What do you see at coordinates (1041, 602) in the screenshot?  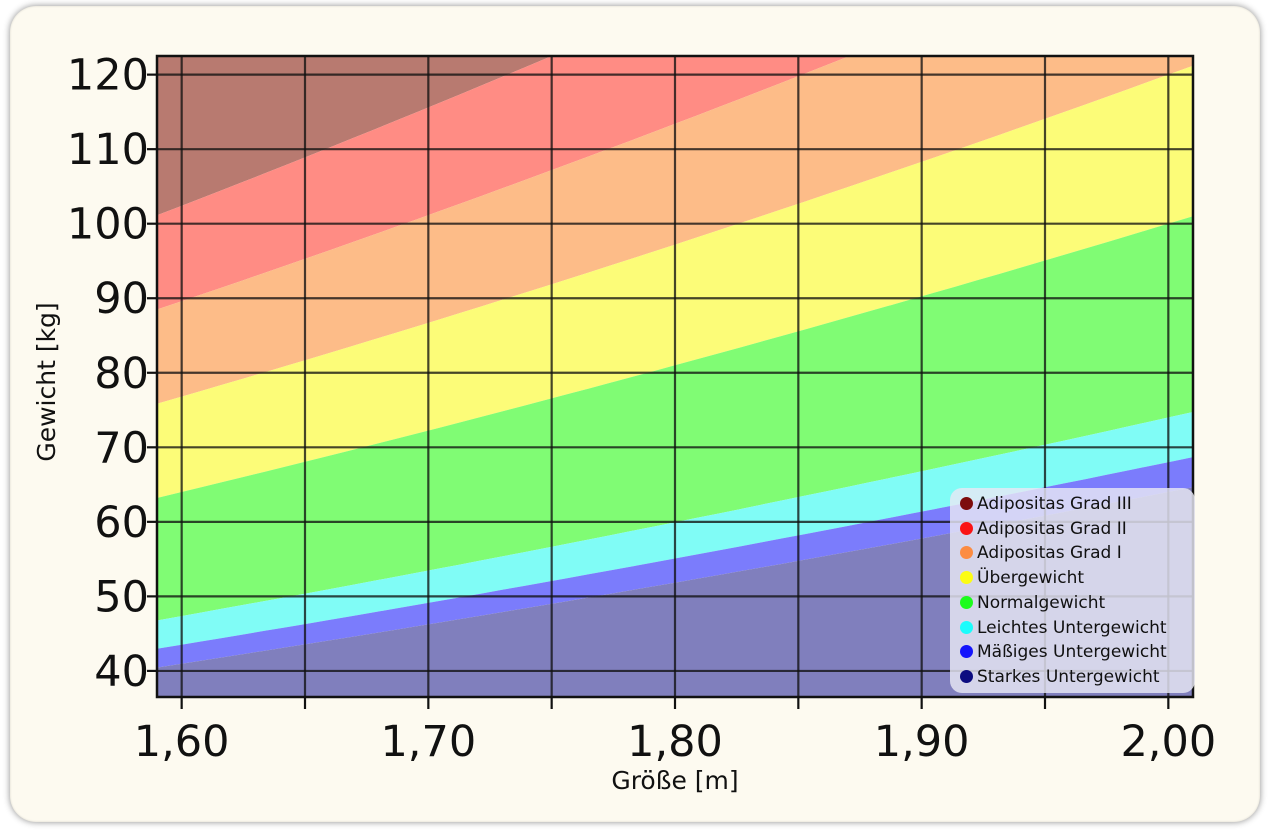 I see `legend-label: Normalgewicht` at bounding box center [1041, 602].